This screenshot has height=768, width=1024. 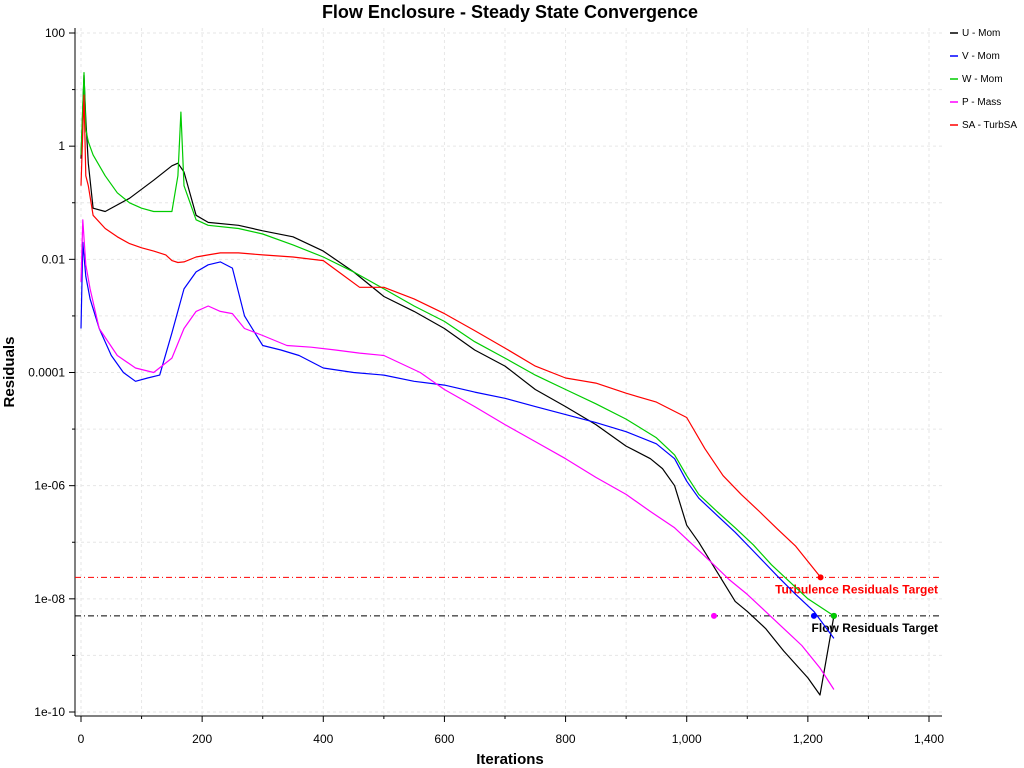 What do you see at coordinates (929, 739) in the screenshot?
I see `x-tick-label: 1,400` at bounding box center [929, 739].